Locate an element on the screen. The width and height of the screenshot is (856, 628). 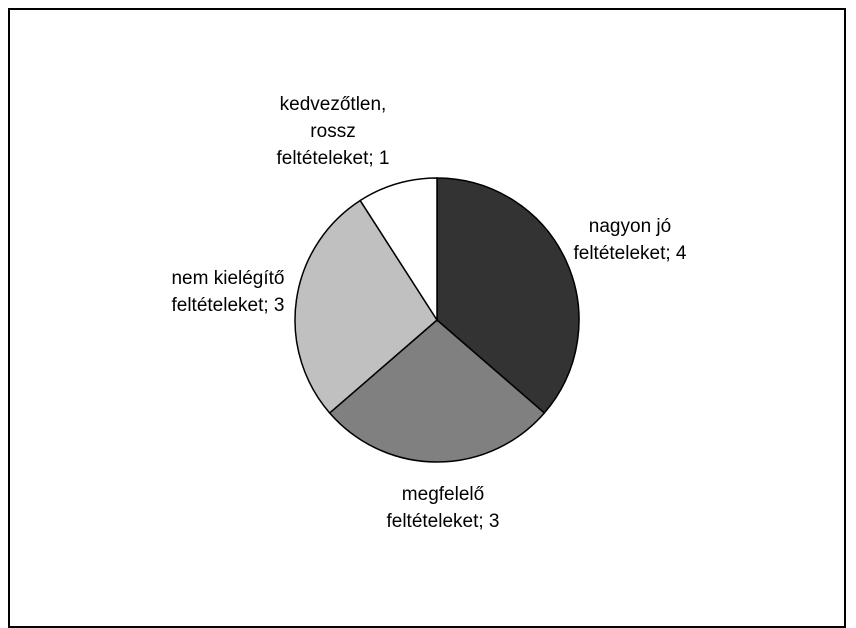
slice-label-line: rossz is located at coordinates (332, 131).